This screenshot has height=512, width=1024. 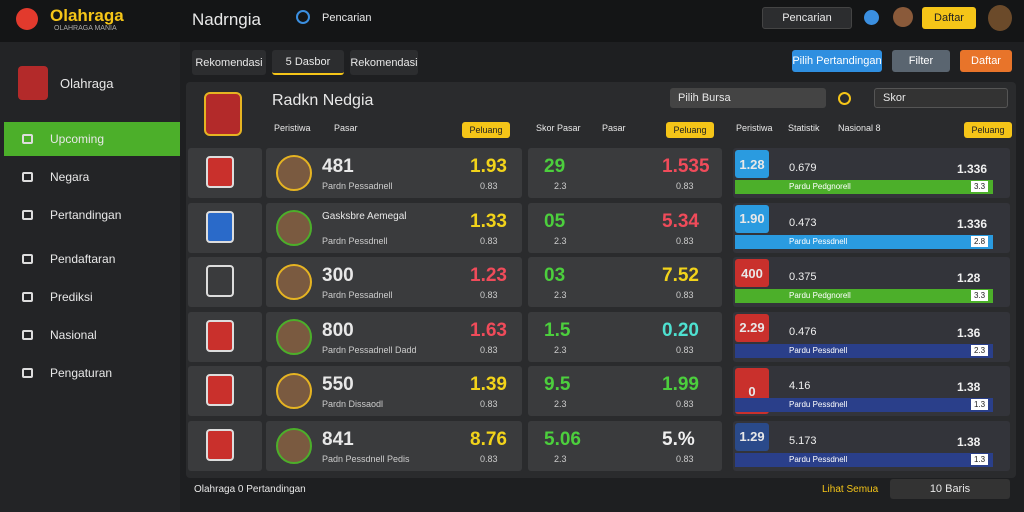 I want to click on action-button: Filter, so click(x=921, y=61).